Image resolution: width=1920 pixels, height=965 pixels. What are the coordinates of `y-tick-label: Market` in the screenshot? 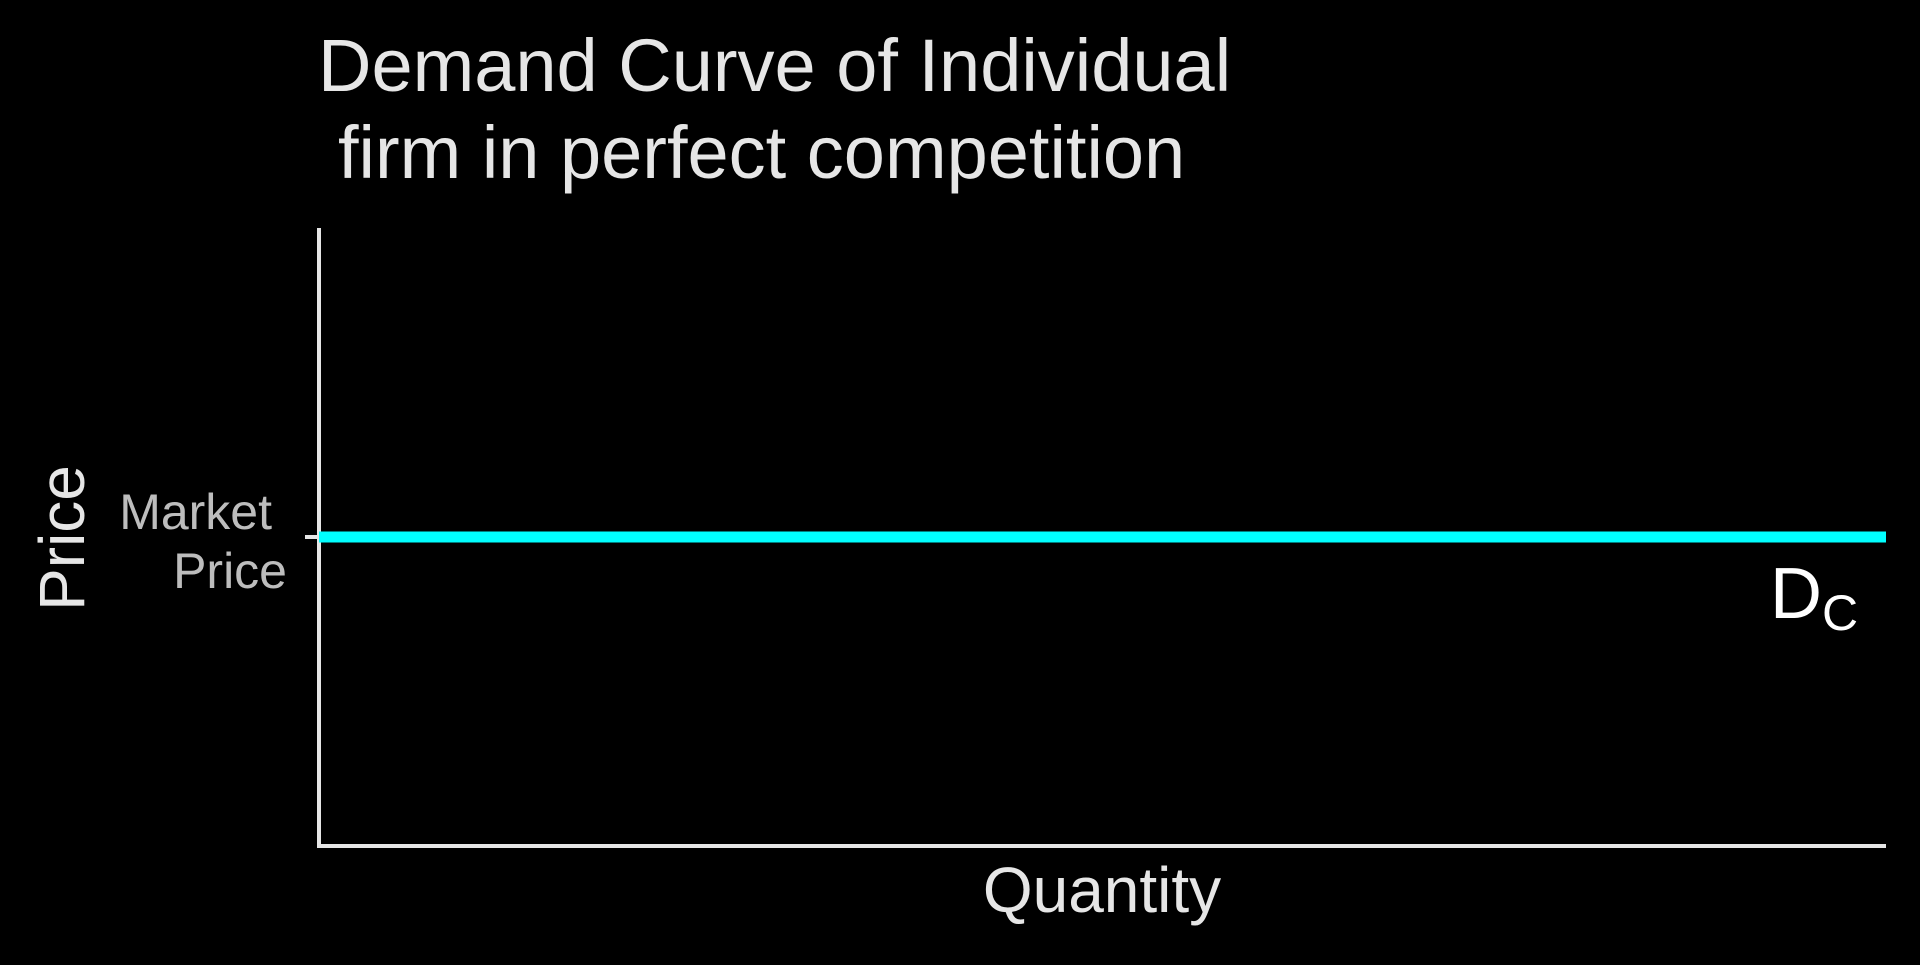 It's located at (195, 512).